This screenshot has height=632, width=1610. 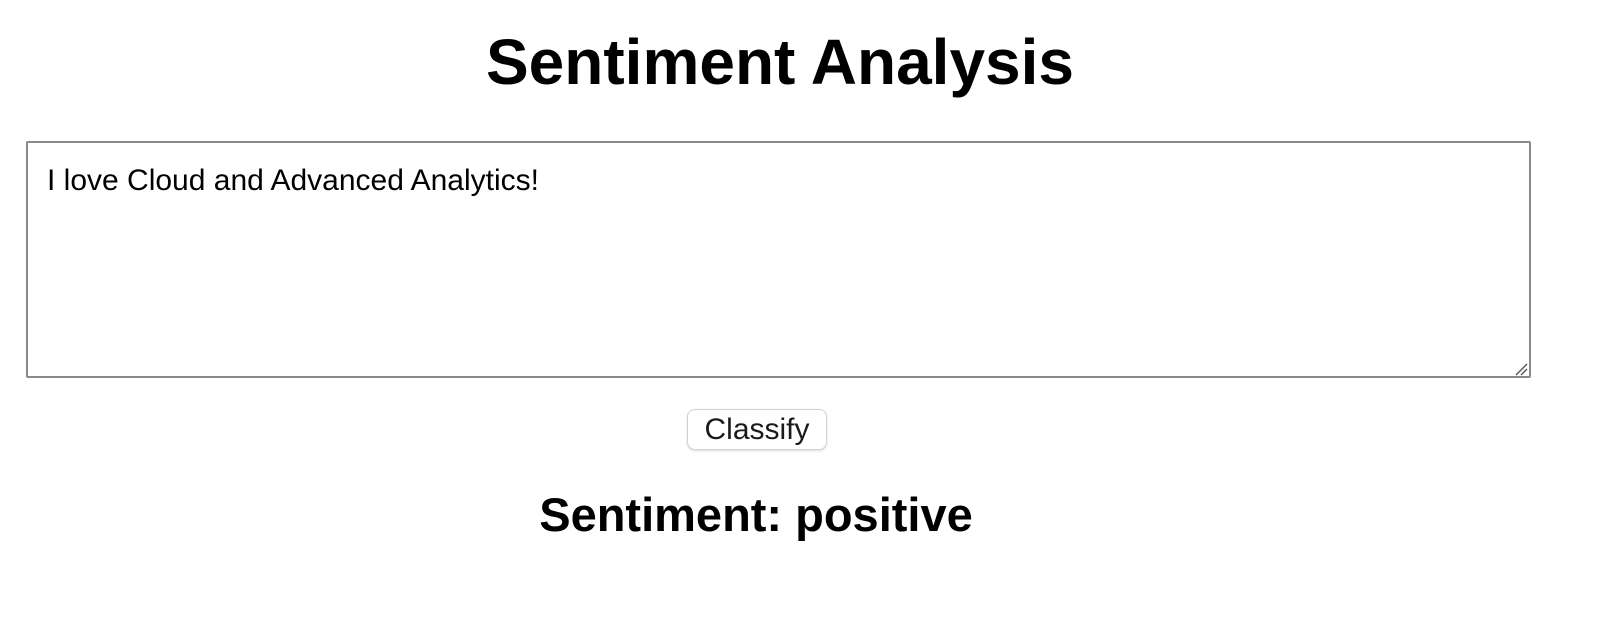 What do you see at coordinates (756, 514) in the screenshot?
I see `sentiment-result: Sentiment: positive` at bounding box center [756, 514].